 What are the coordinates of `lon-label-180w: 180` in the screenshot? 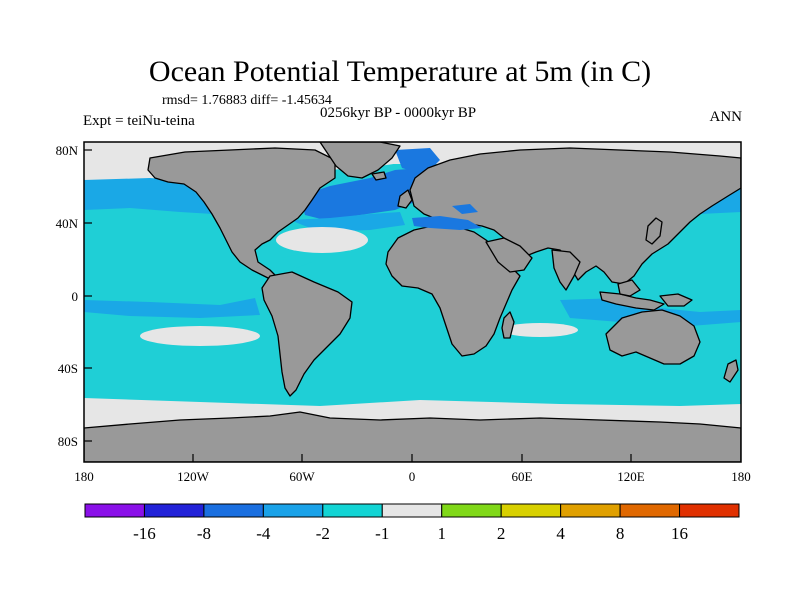 It's located at (84, 476).